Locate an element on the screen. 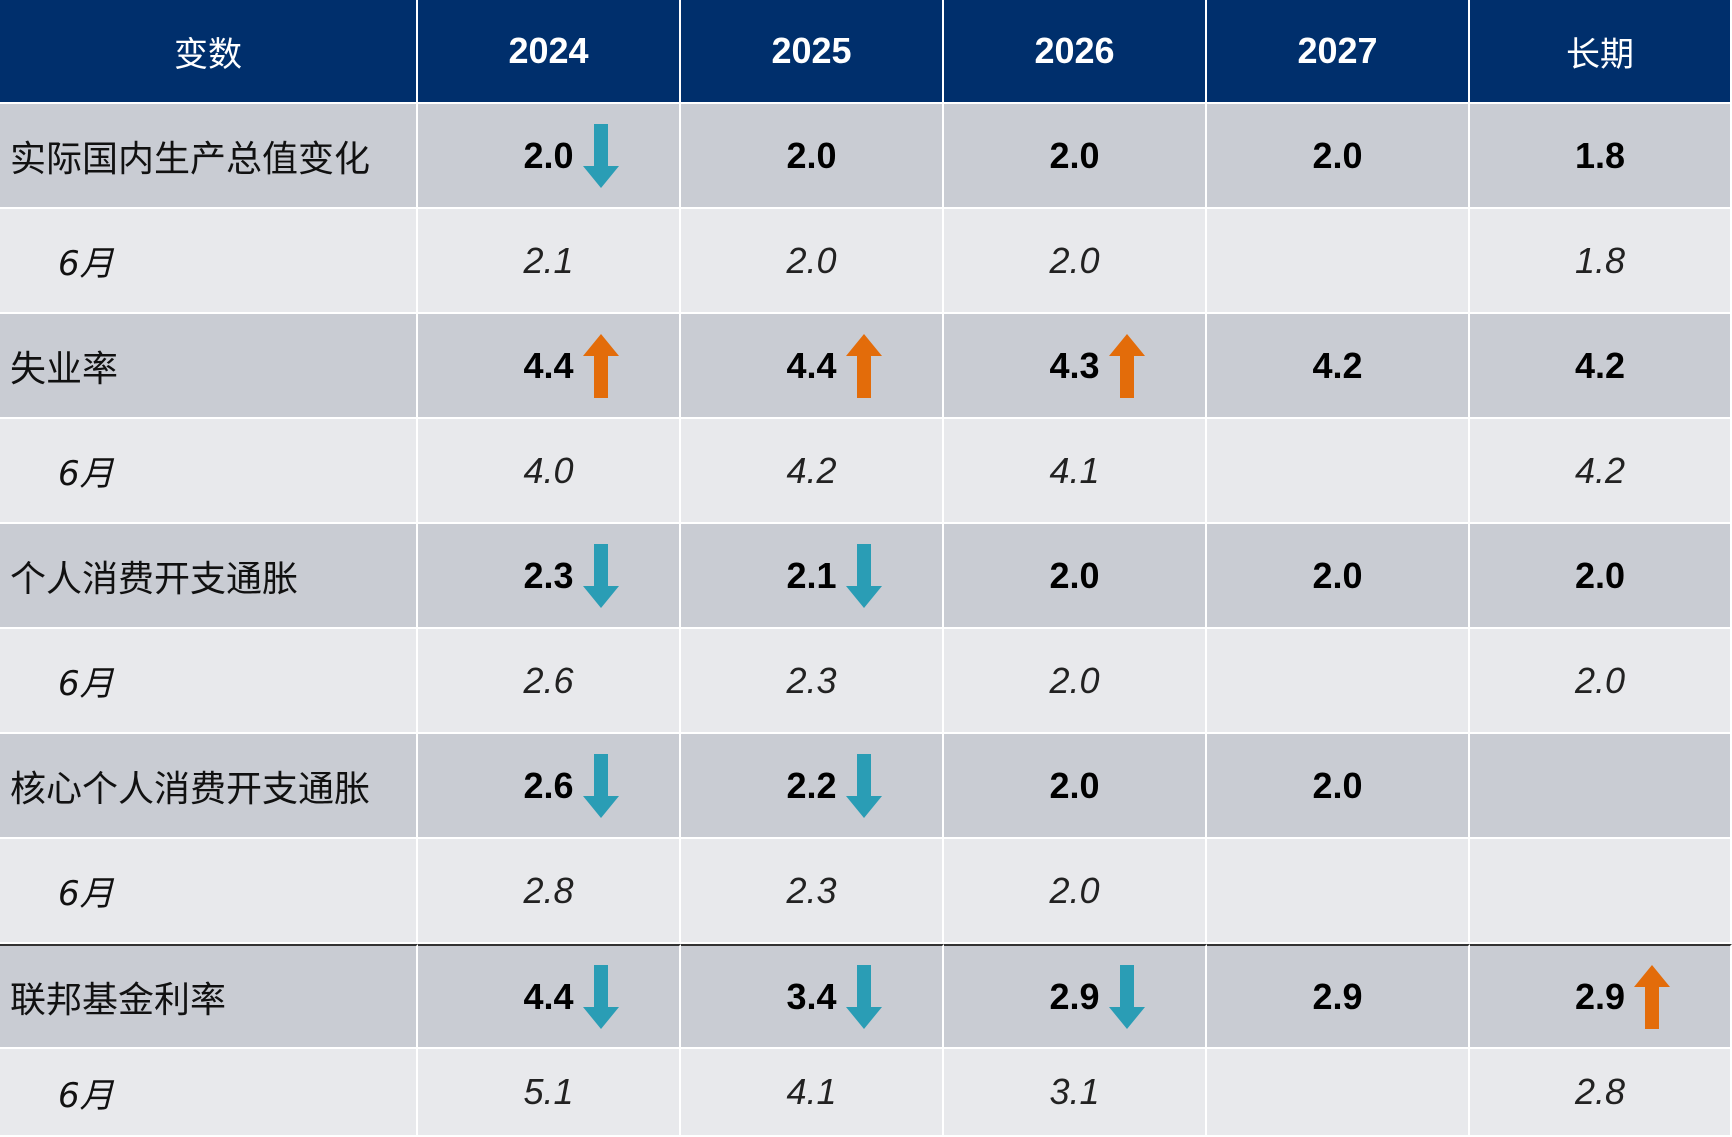  value-cell: 5.1 is located at coordinates (549, 1093).